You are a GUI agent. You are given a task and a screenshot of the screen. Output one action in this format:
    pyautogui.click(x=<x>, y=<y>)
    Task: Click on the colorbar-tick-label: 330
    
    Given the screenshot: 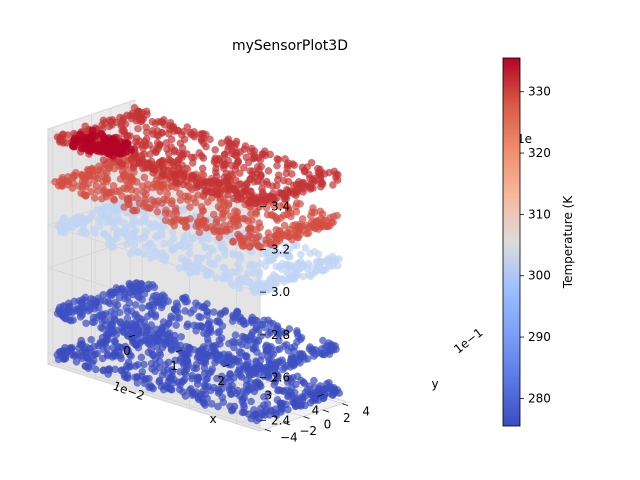 What is the action you would take?
    pyautogui.click(x=539, y=92)
    